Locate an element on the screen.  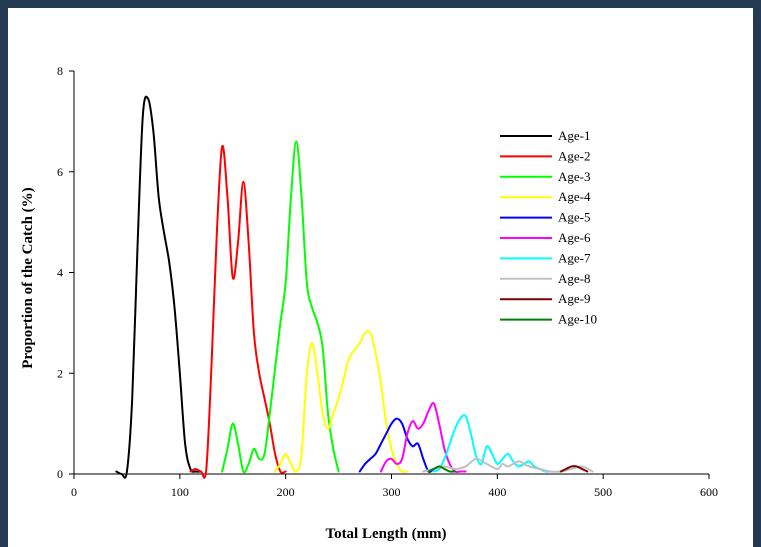
legend-label-age-5: Age-5 is located at coordinates (574, 217).